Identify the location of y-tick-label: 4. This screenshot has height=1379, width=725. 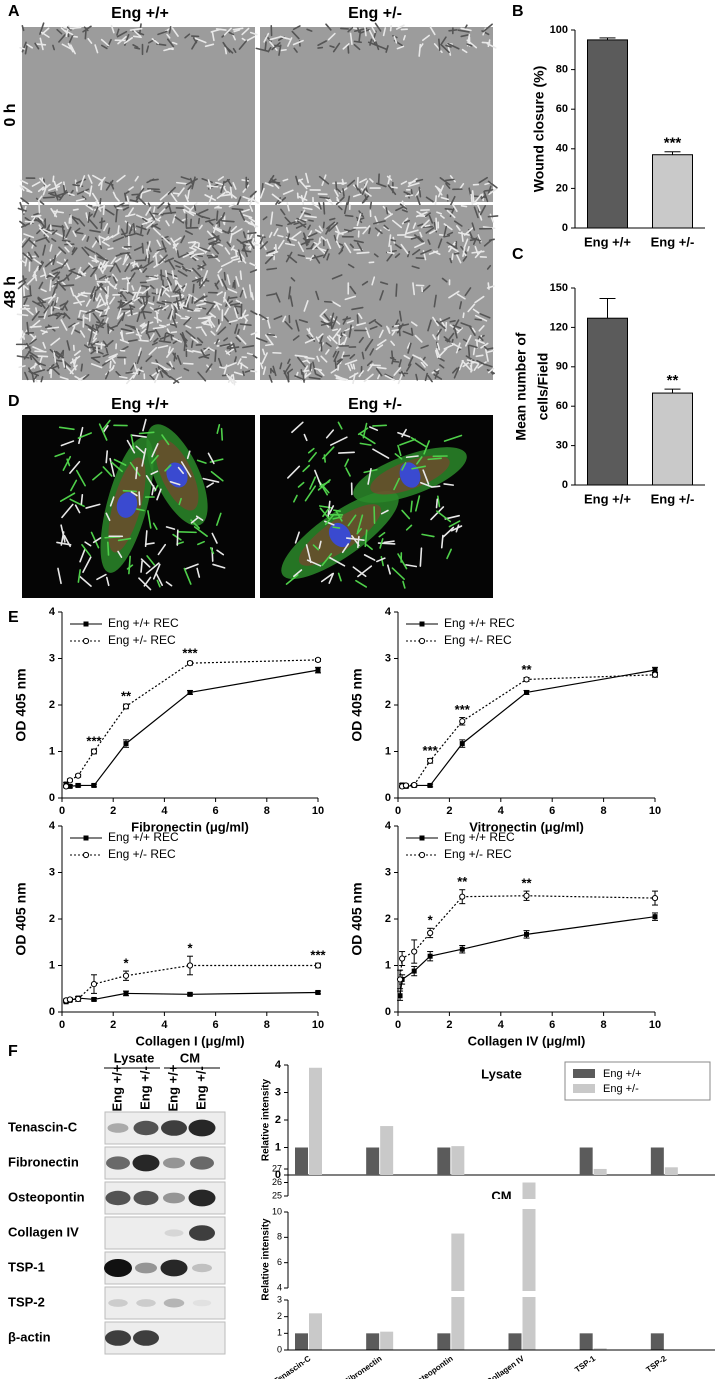
(279, 1287).